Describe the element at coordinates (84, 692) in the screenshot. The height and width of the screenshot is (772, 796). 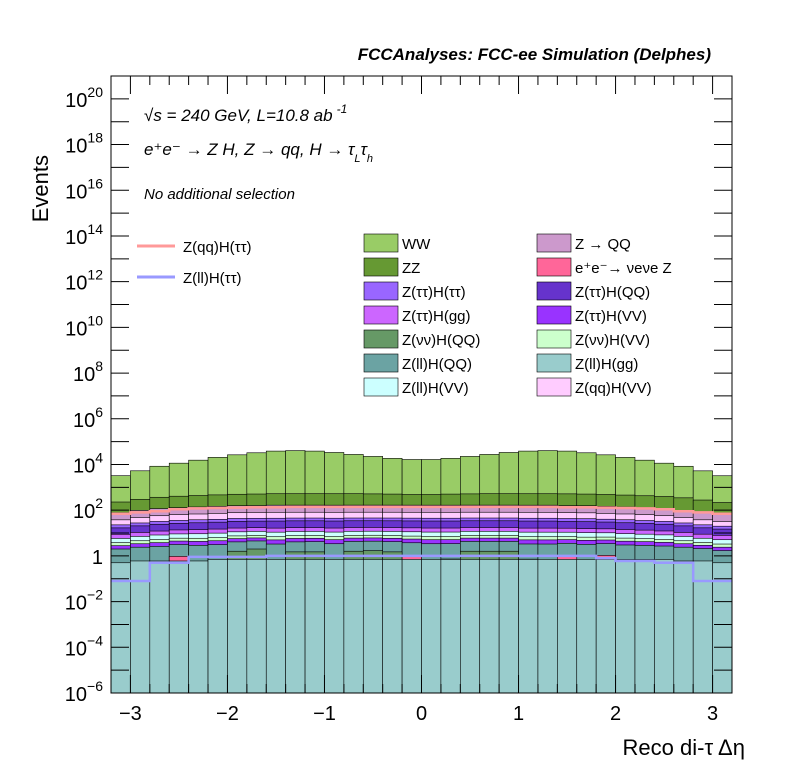
I see `y-tick-label: 10⁻⁶` at that location.